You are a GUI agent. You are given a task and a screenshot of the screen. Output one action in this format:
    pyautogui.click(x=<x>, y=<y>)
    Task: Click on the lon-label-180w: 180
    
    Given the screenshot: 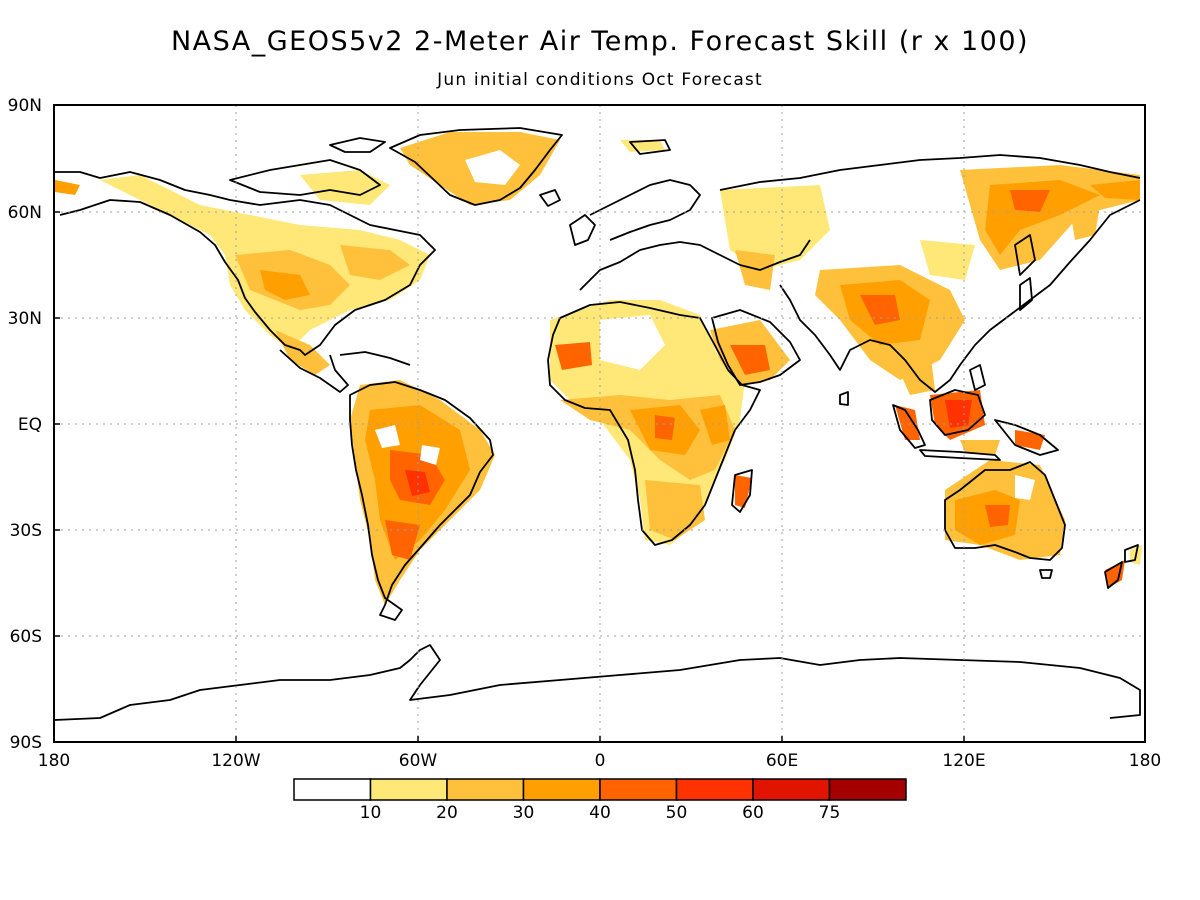 What is the action you would take?
    pyautogui.click(x=54, y=761)
    